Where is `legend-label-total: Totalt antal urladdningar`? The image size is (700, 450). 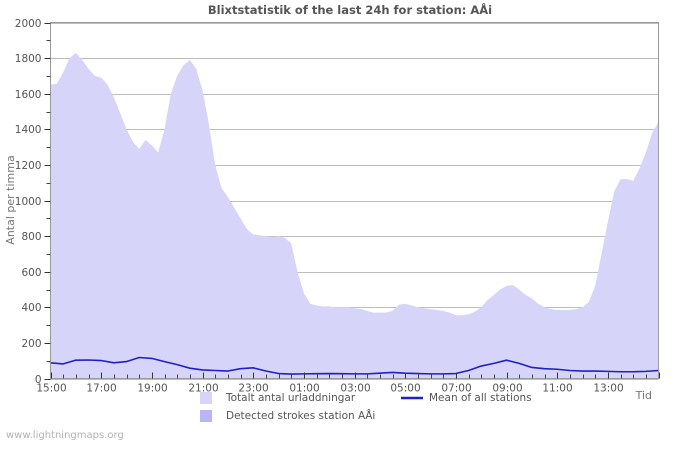 legend-label-total: Totalt antal urladdningar is located at coordinates (290, 398).